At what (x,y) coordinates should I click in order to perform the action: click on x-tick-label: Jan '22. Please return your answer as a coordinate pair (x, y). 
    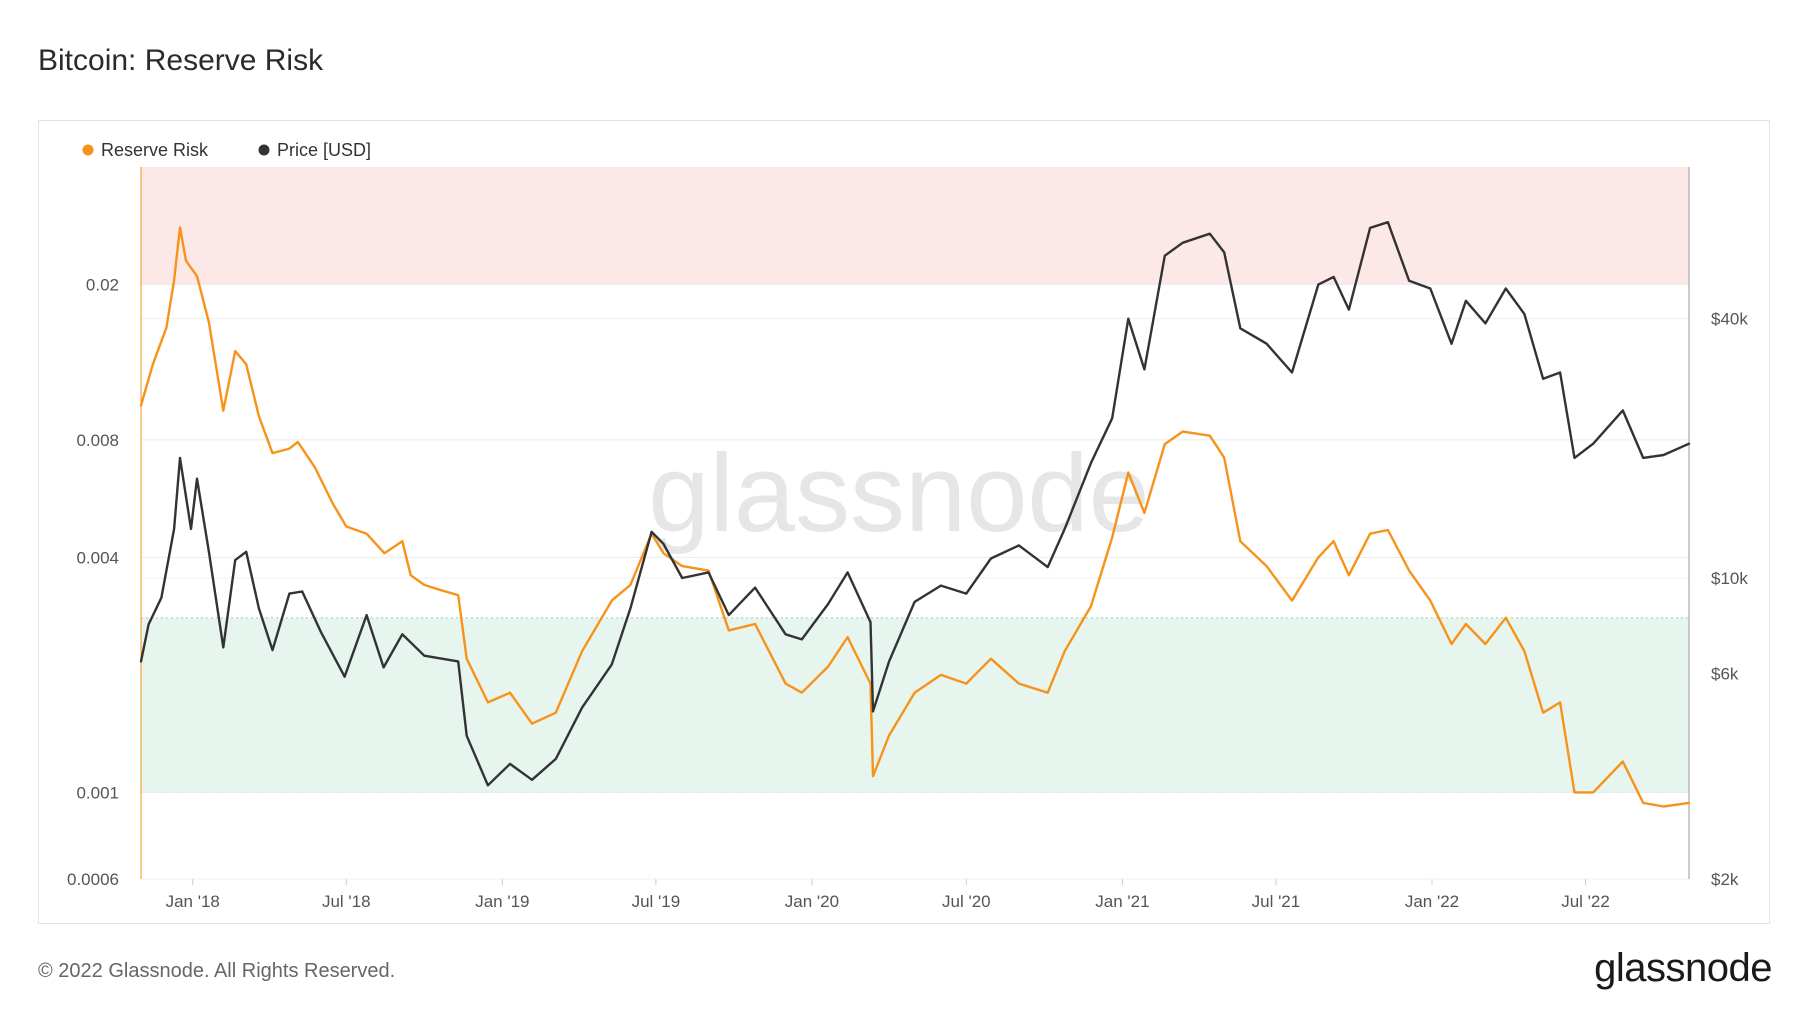
    Looking at the image, I should click on (1432, 901).